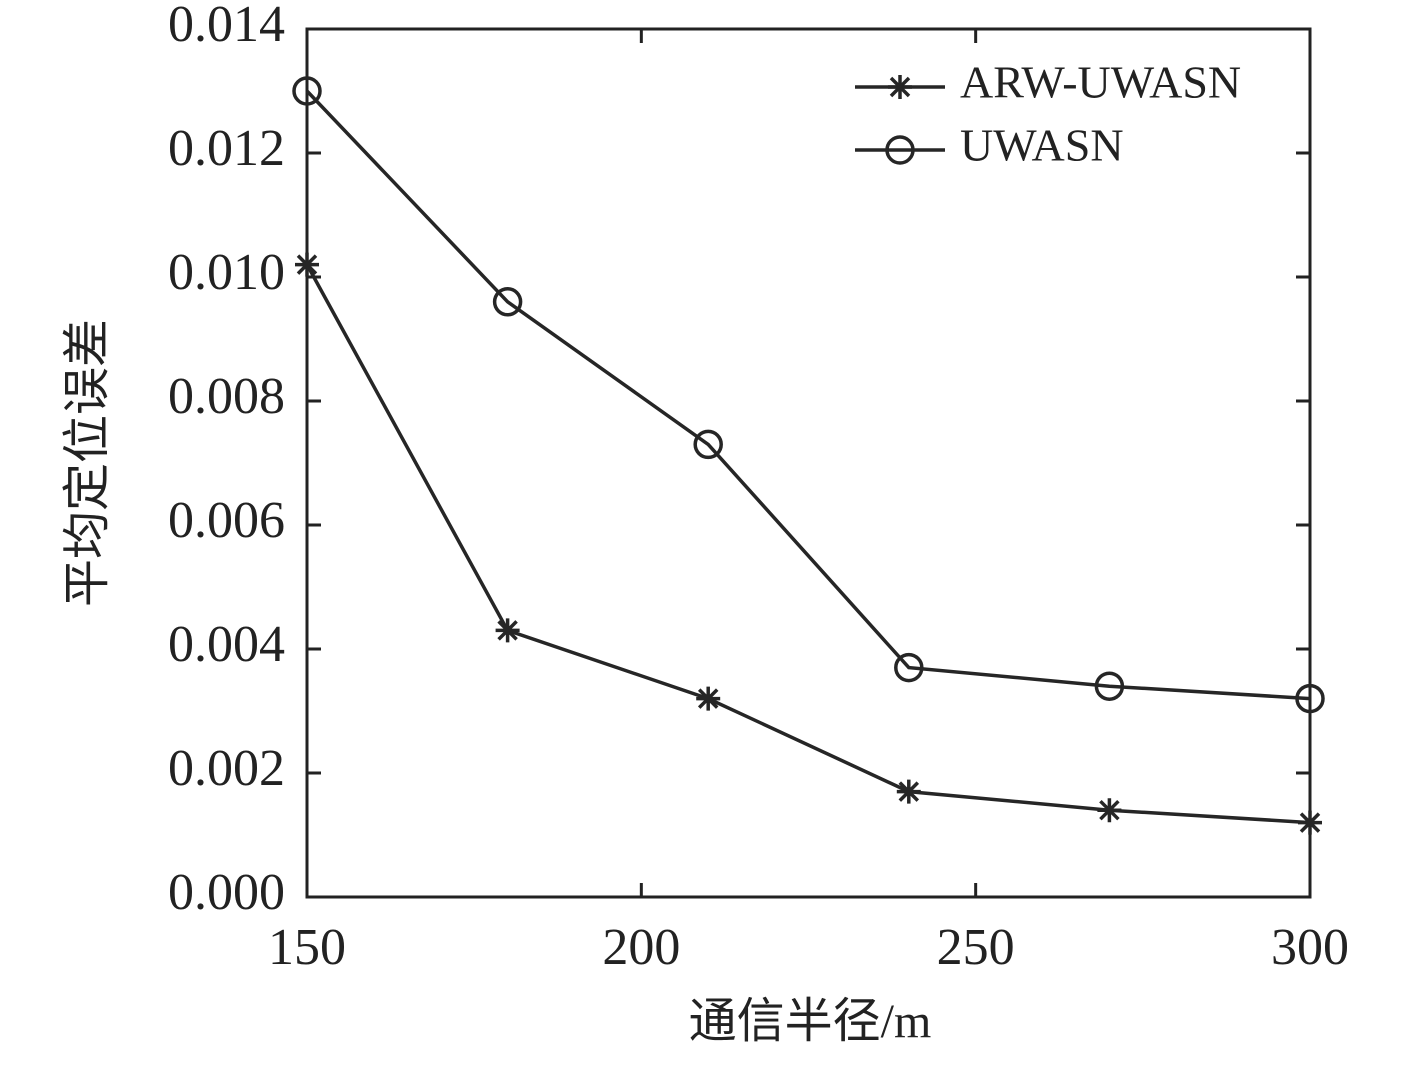 The width and height of the screenshot is (1417, 1068). Describe the element at coordinates (226, 644) in the screenshot. I see `y-tick-label: 0.004` at that location.